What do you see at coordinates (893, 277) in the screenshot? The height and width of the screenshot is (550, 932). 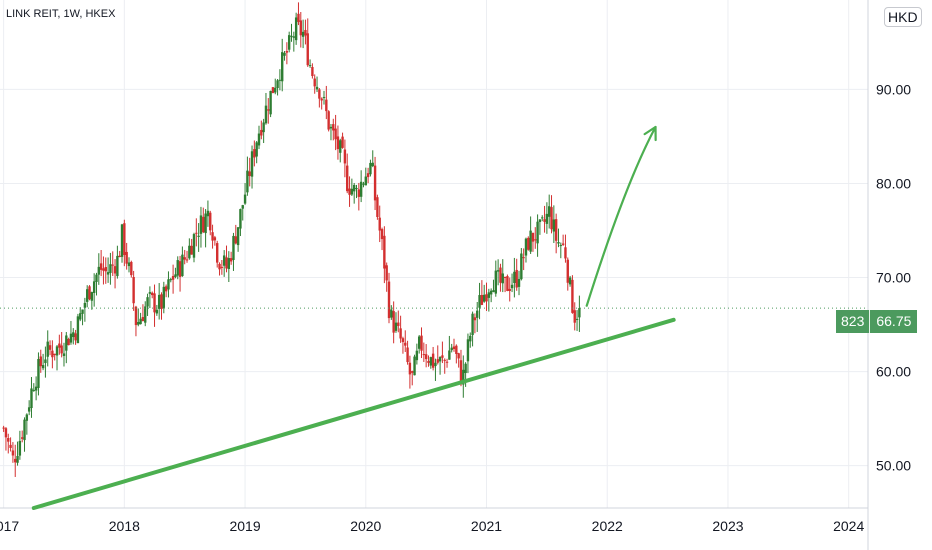 I see `price-axis: 50.00 60.00 70.00 80.00 90.00` at bounding box center [893, 277].